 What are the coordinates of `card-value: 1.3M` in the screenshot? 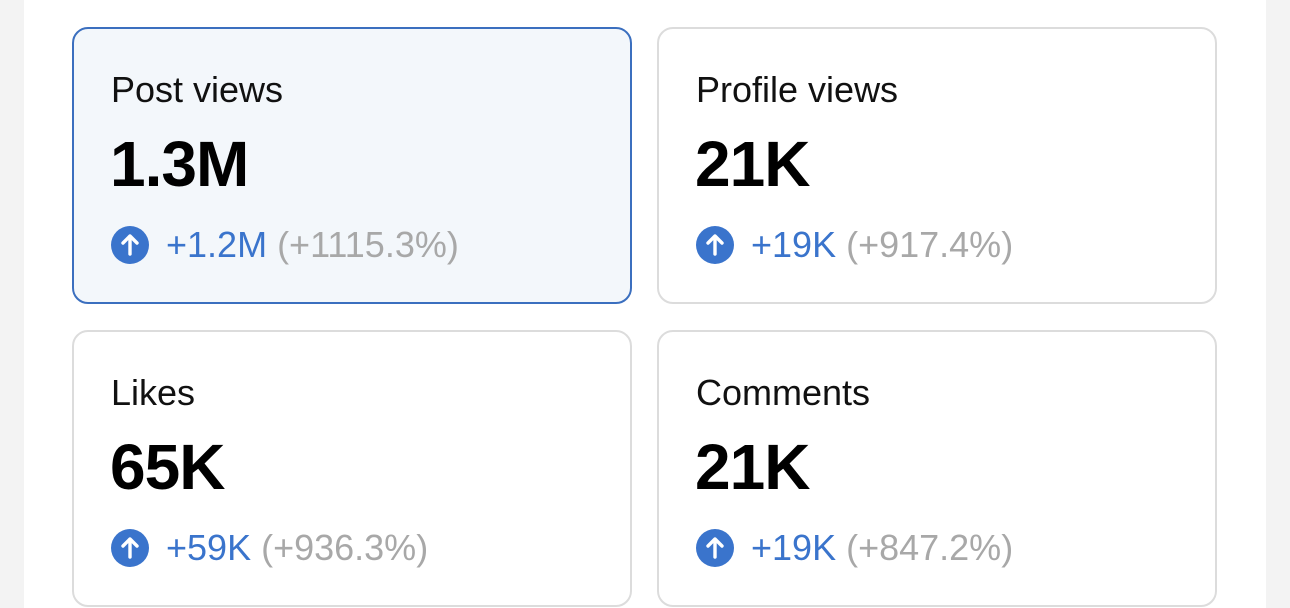 It's located at (179, 164).